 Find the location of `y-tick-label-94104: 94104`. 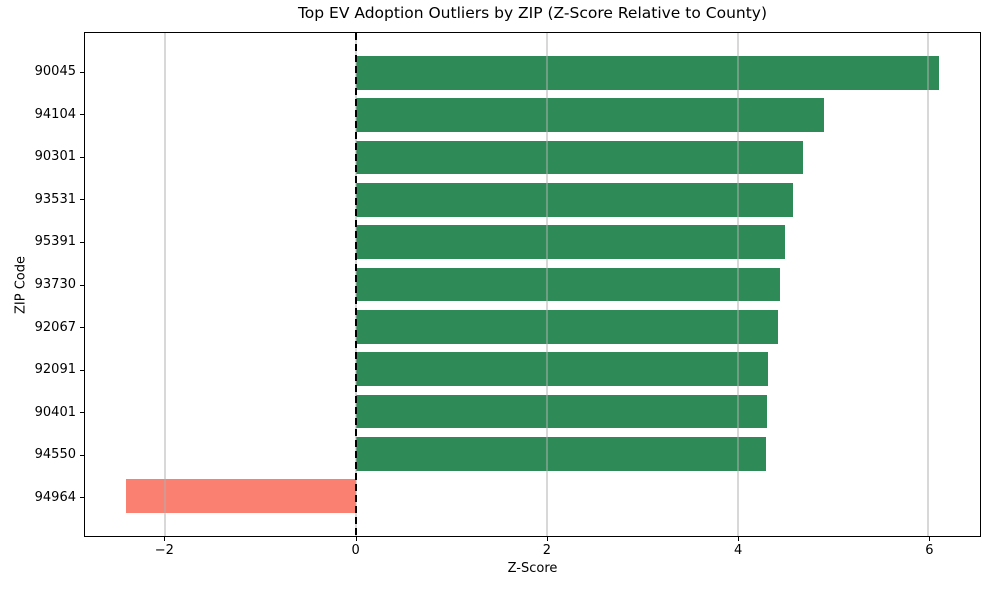

y-tick-label-94104: 94104 is located at coordinates (55, 114).